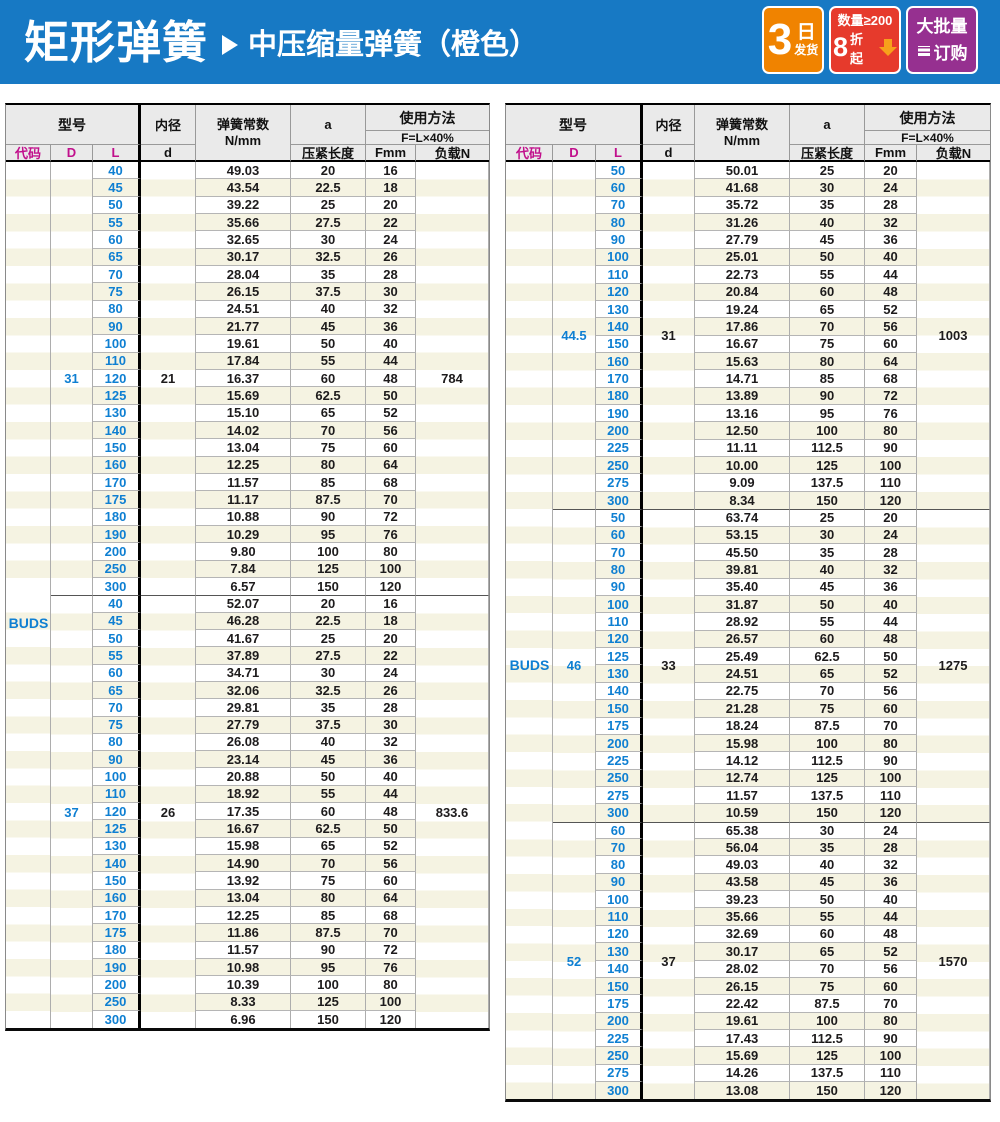  What do you see at coordinates (827, 257) in the screenshot?
I see `cell-compress-len: 50` at bounding box center [827, 257].